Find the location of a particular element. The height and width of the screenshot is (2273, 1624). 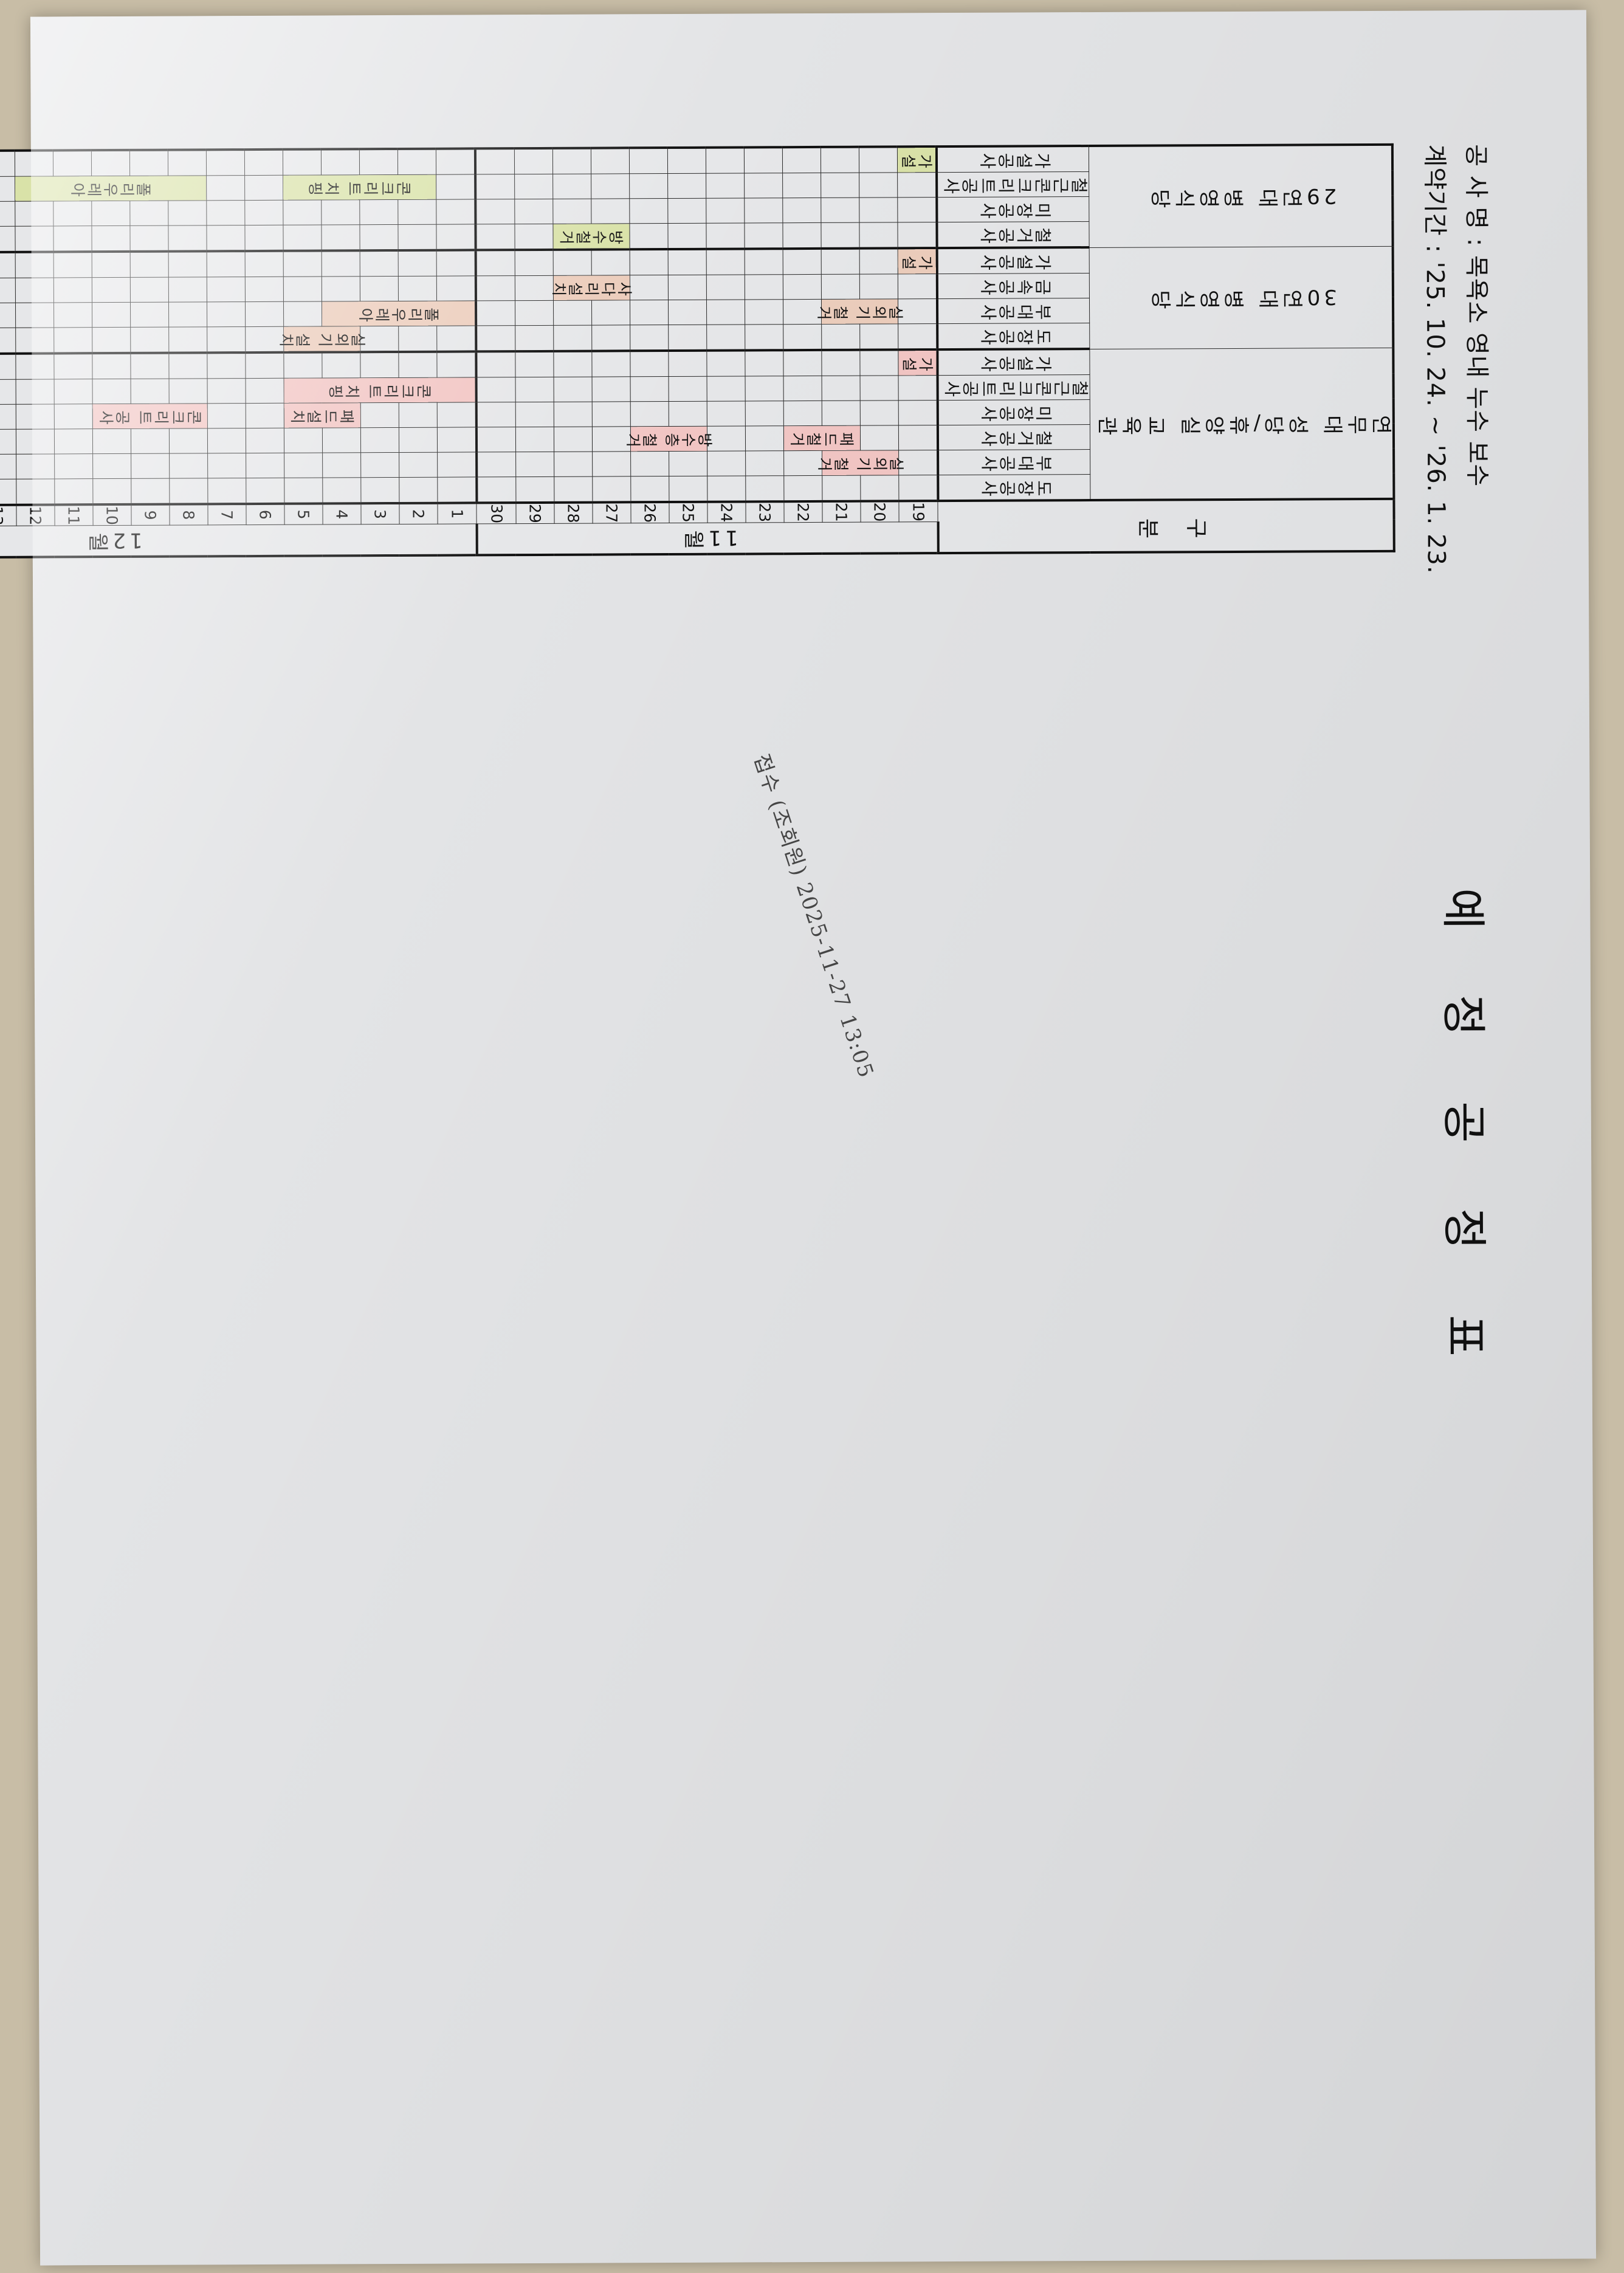

gantt-bar: 실외기 설치 is located at coordinates (322, 339).